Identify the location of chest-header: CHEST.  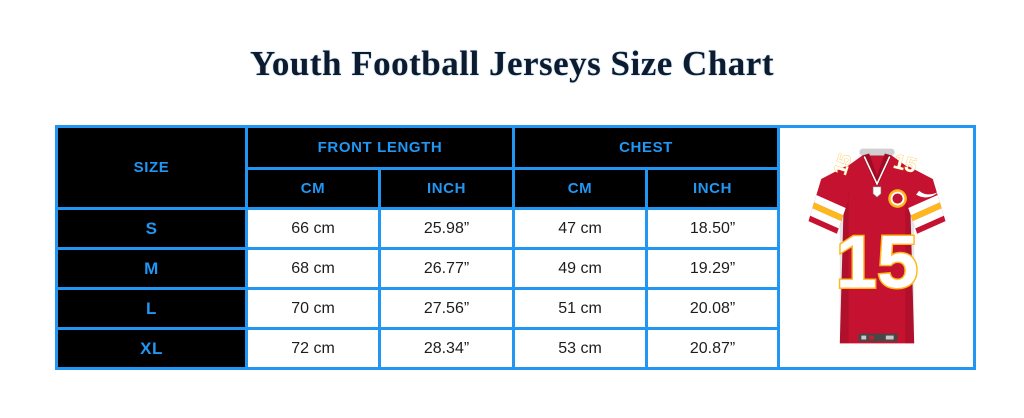
(646, 147).